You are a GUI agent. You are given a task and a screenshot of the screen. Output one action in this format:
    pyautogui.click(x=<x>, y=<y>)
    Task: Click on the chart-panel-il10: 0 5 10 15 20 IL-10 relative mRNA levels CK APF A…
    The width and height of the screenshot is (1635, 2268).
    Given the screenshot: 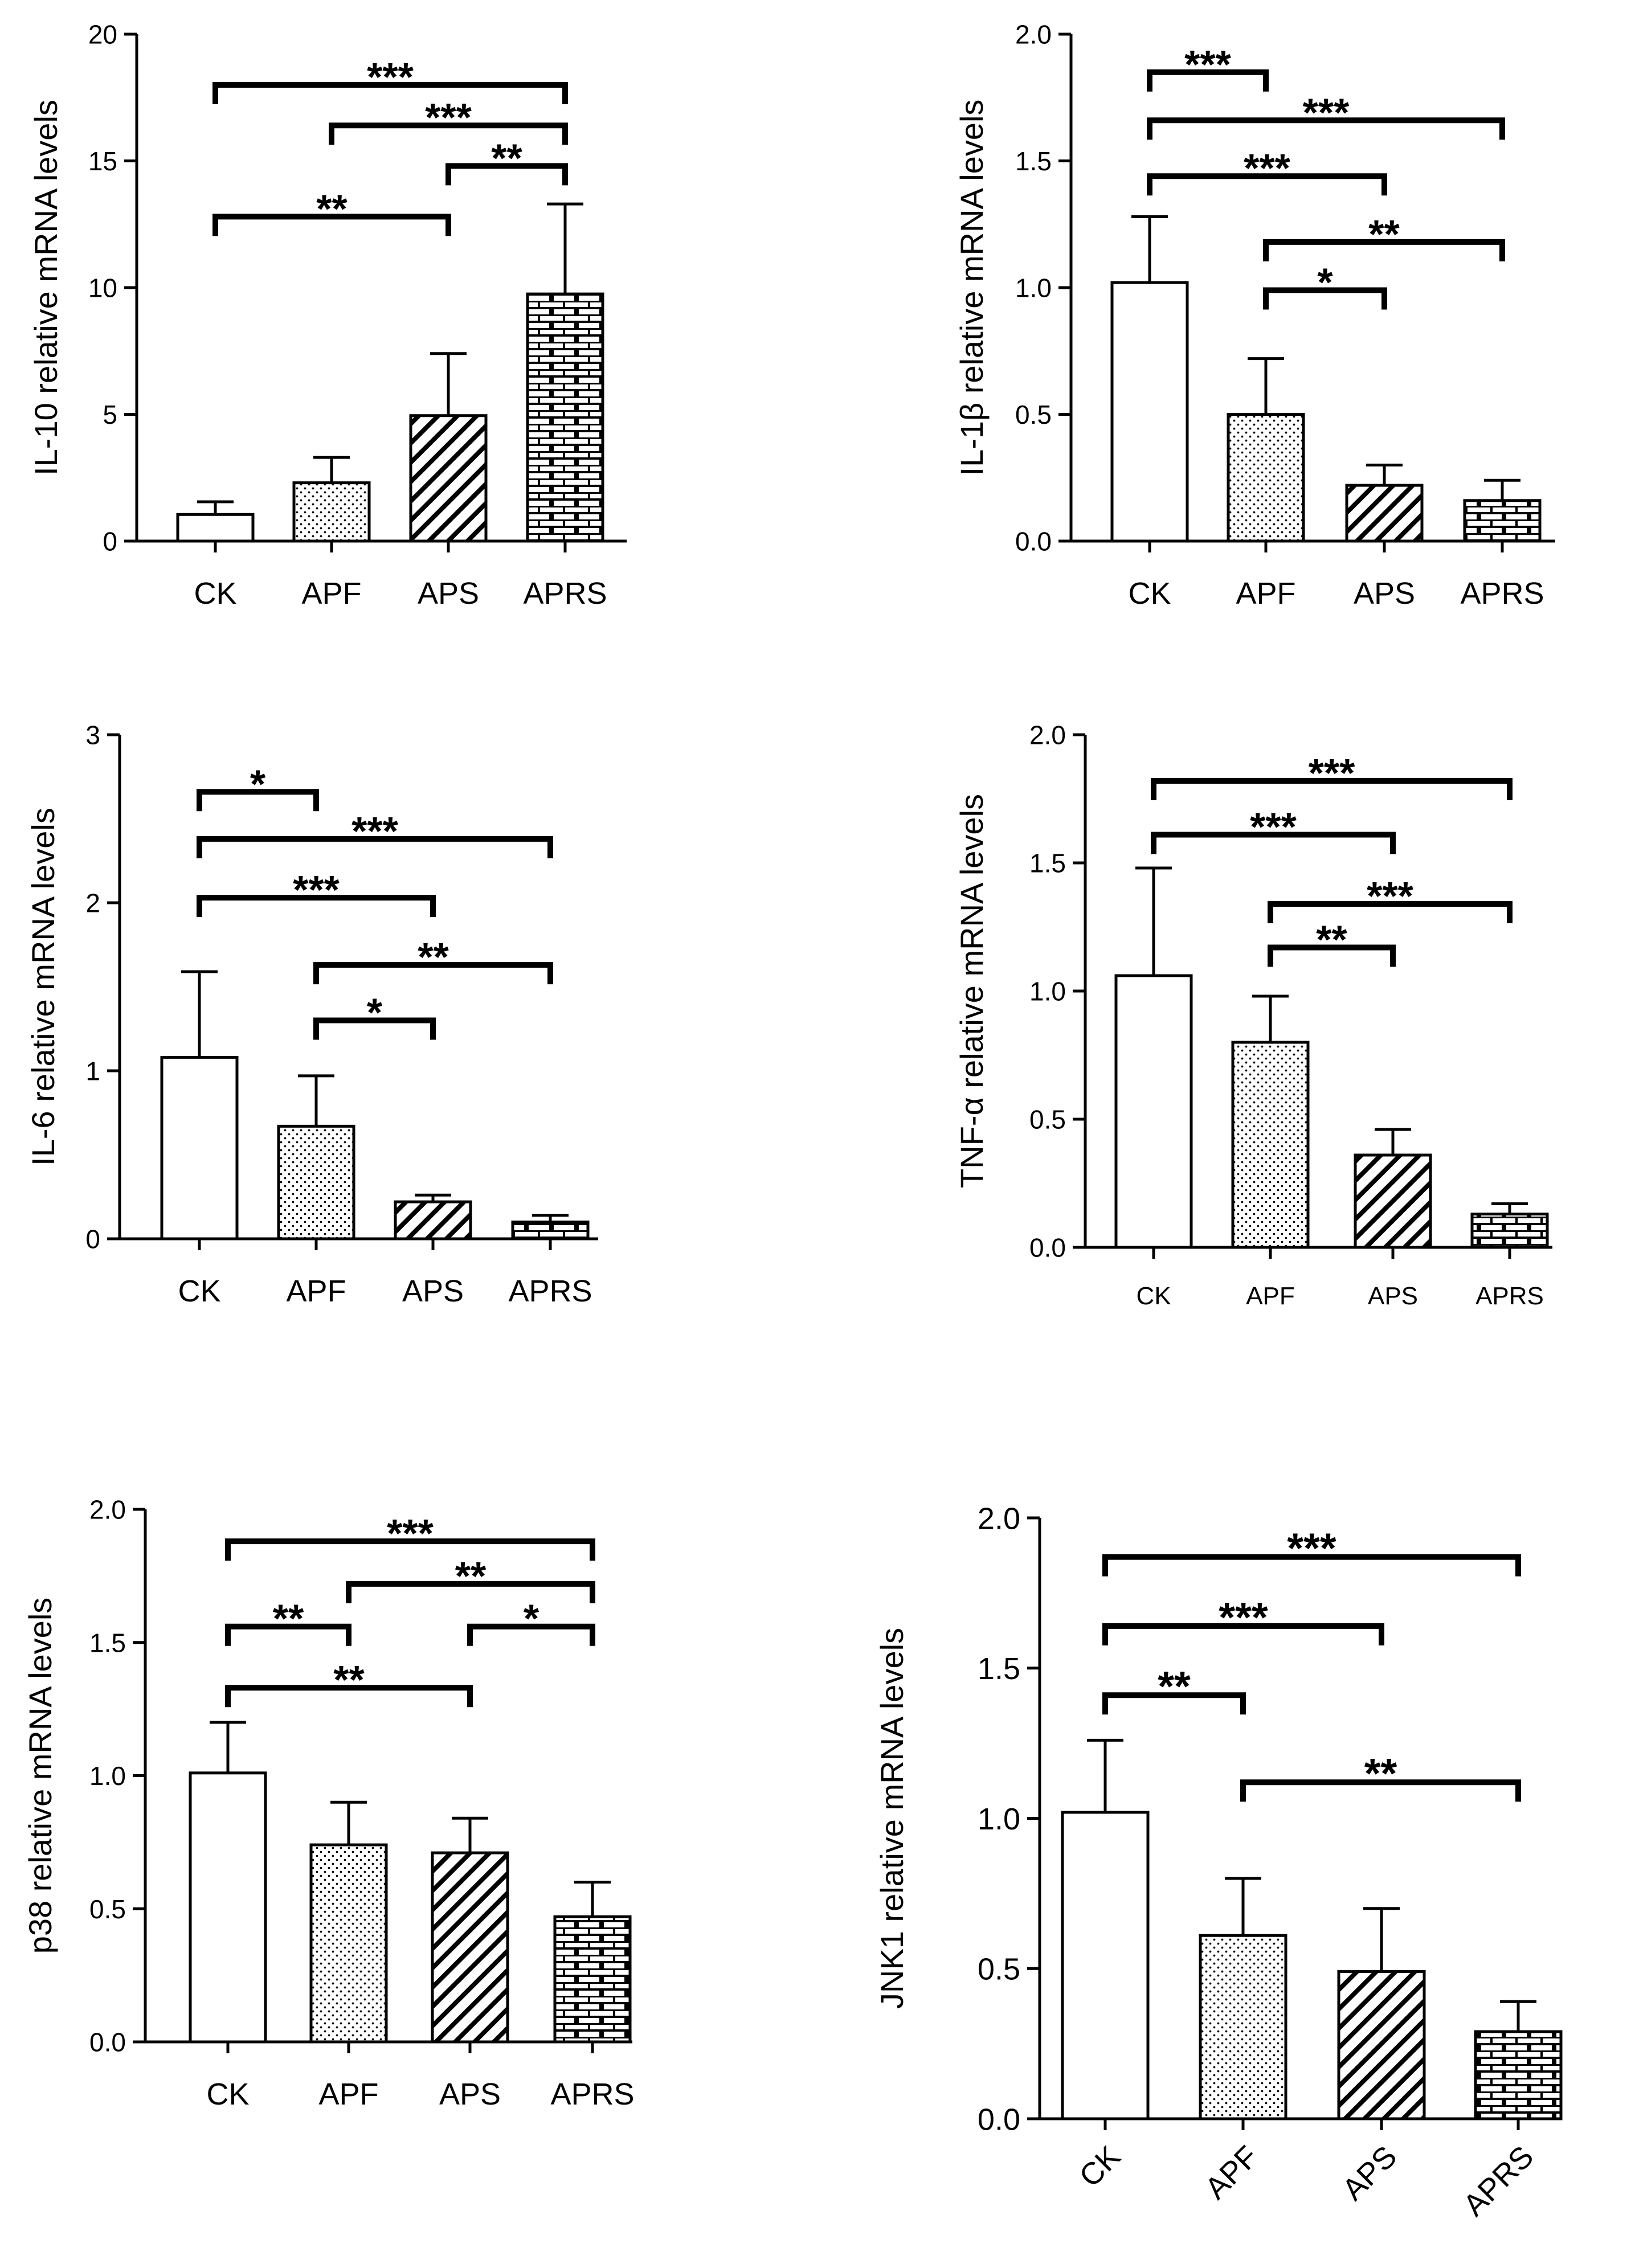 What is the action you would take?
    pyautogui.click(x=328, y=315)
    